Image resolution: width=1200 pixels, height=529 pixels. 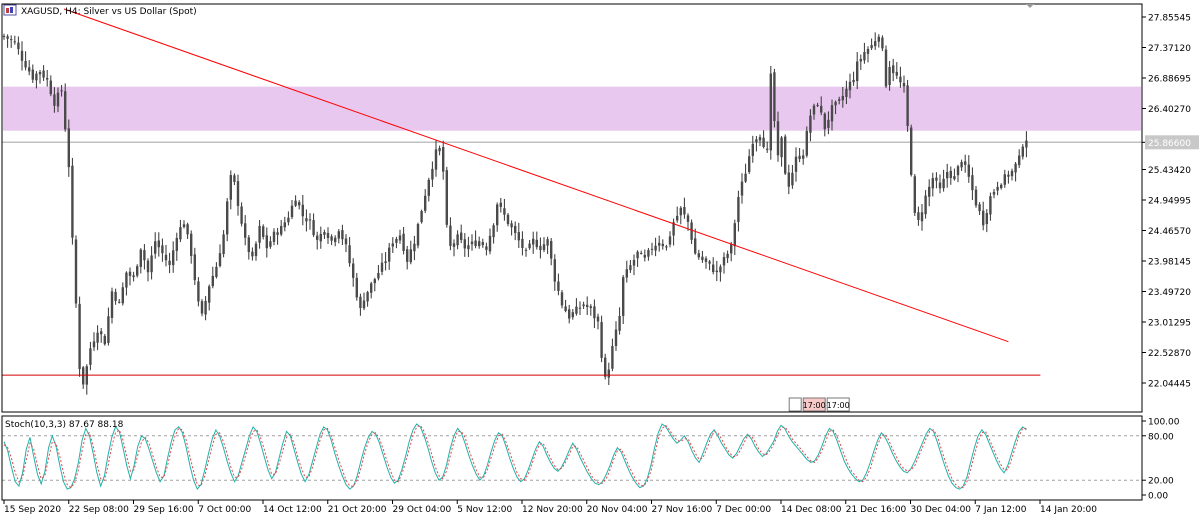 I want to click on stoch-tick-label: 20.00, so click(x=1161, y=482).